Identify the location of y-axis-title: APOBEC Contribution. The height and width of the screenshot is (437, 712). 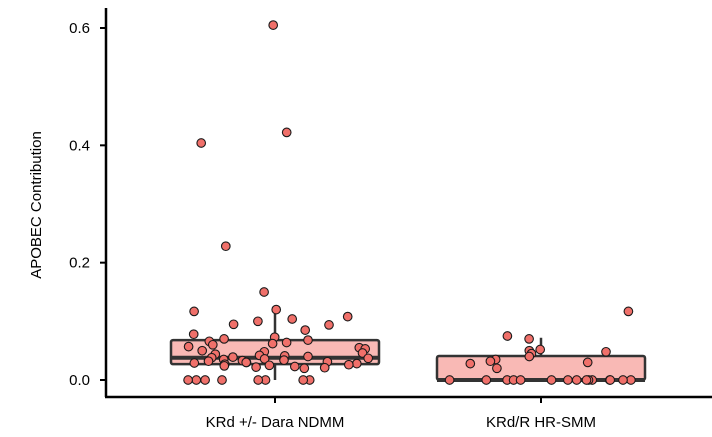
(36, 205).